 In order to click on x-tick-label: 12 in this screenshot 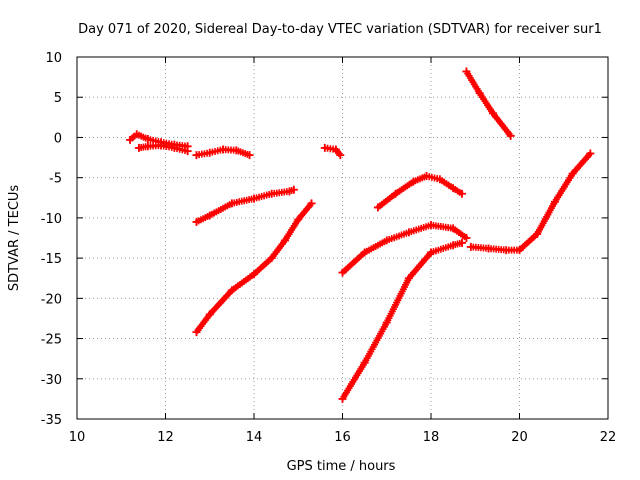, I will do `click(165, 437)`.